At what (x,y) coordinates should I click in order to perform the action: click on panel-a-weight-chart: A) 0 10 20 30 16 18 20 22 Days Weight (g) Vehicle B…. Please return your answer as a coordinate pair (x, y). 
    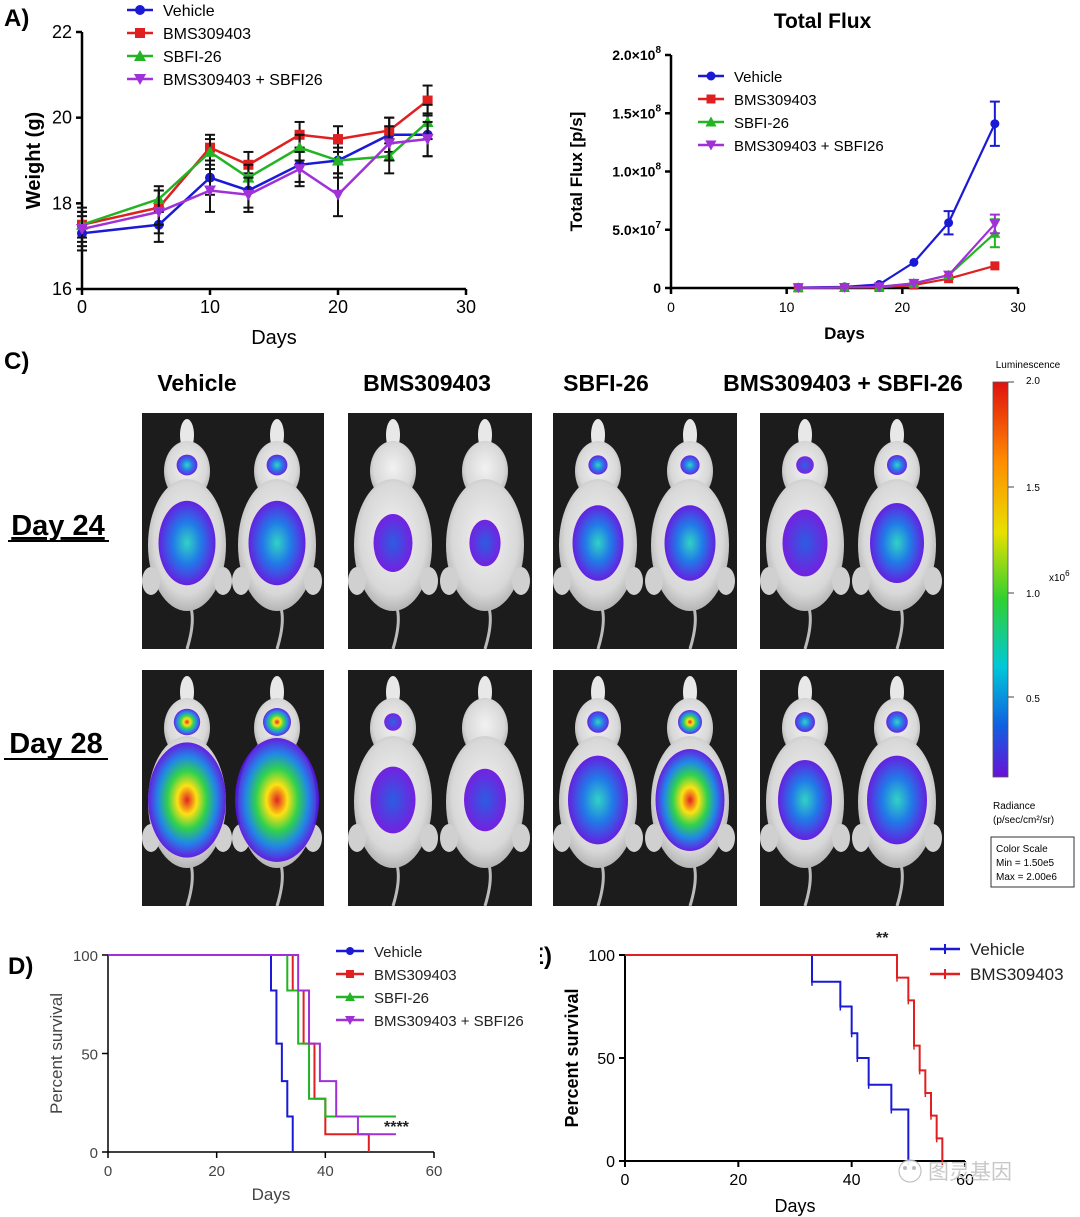
    Looking at the image, I should click on (240, 176).